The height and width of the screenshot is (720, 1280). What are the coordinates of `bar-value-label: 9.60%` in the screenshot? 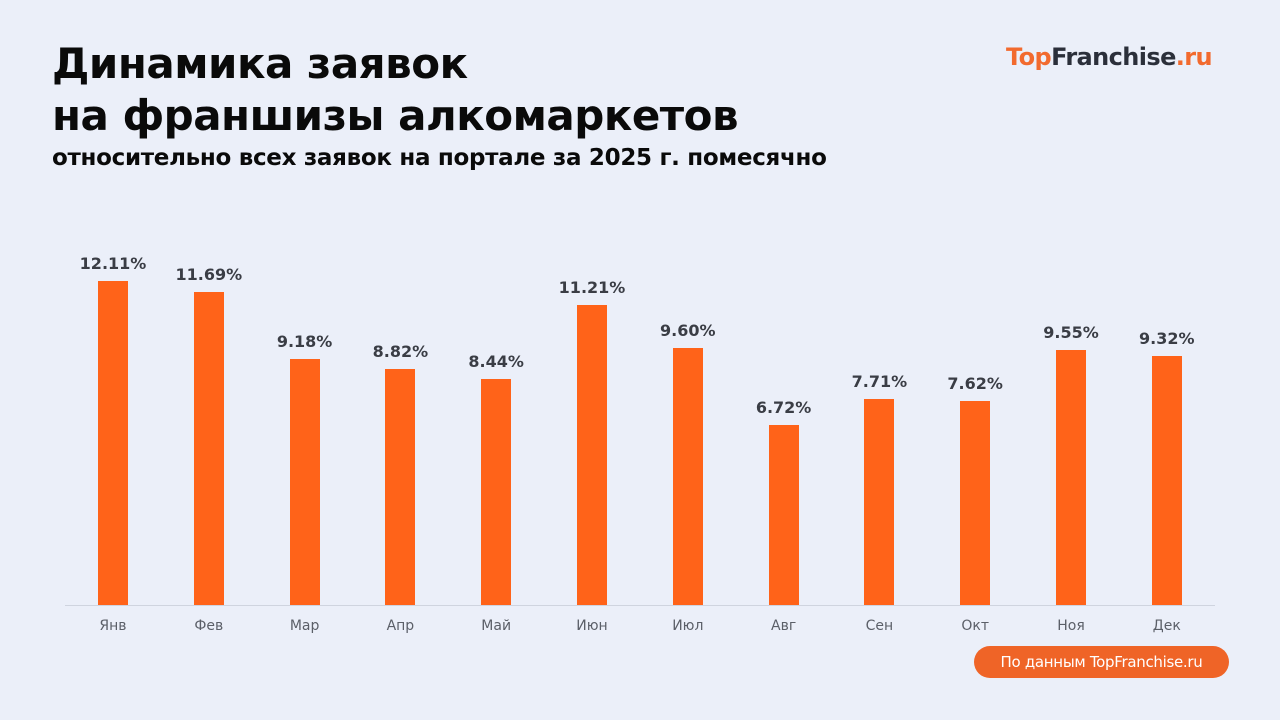 It's located at (688, 331).